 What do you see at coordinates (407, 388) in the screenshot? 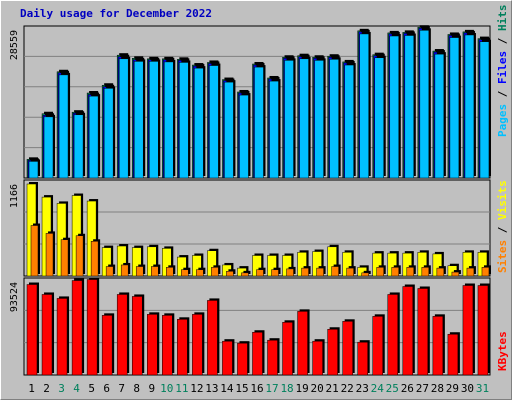
I see `x-tick-label-26: 26` at bounding box center [407, 388].